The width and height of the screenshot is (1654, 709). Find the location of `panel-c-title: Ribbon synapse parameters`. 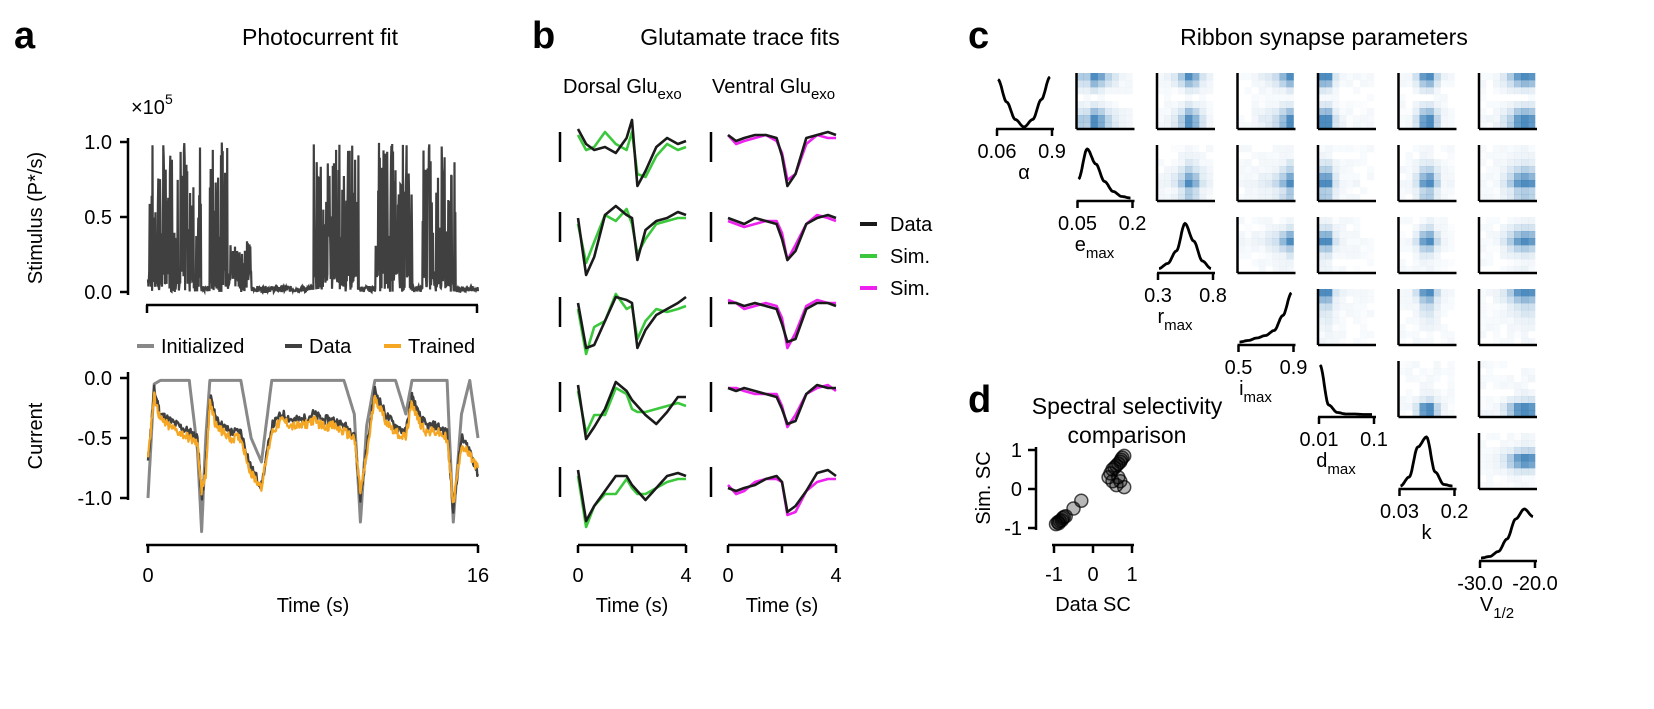

panel-c-title: Ribbon synapse parameters is located at coordinates (1324, 37).